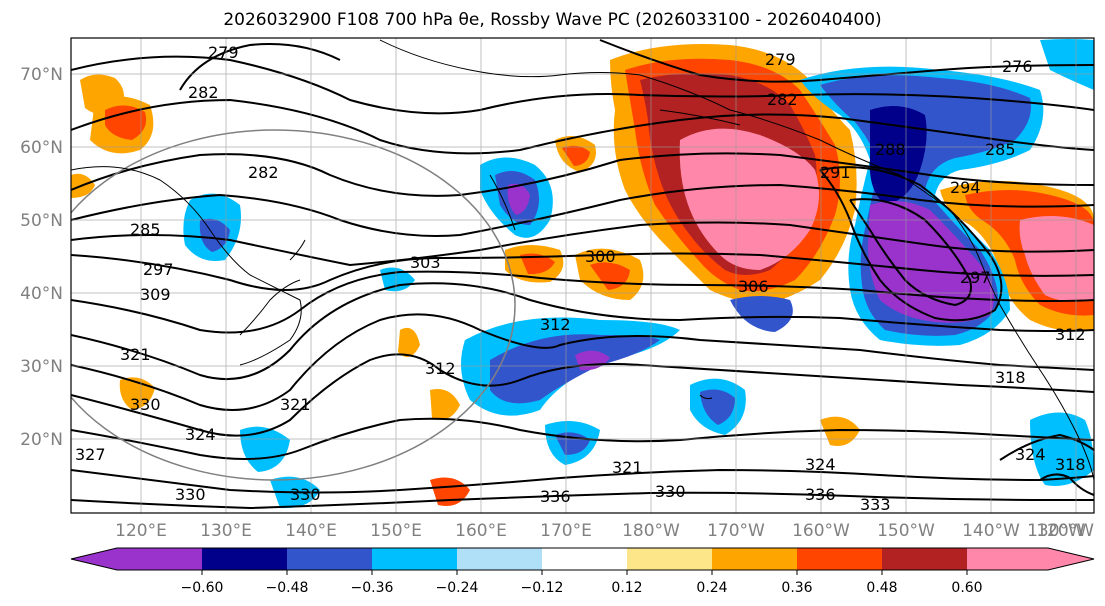 This screenshot has width=1105, height=606. Describe the element at coordinates (796, 588) in the screenshot. I see `colorbar-tick-label: 0.36` at that location.